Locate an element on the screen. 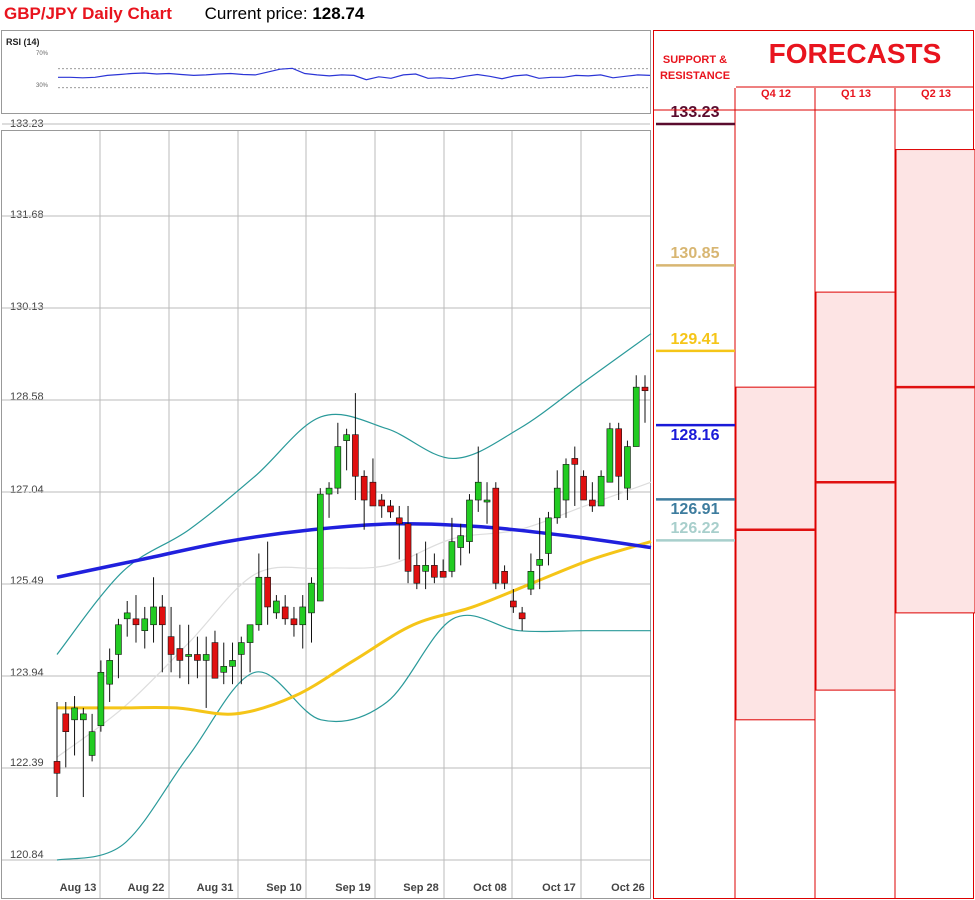  forecast-col-header-q4: Q4 12 is located at coordinates (776, 94).